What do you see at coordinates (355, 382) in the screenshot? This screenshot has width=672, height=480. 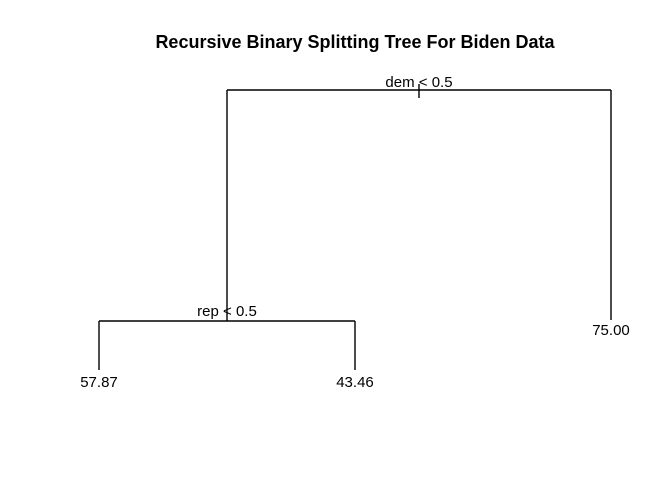 I see `leaf-left-right-label: 43.46` at bounding box center [355, 382].